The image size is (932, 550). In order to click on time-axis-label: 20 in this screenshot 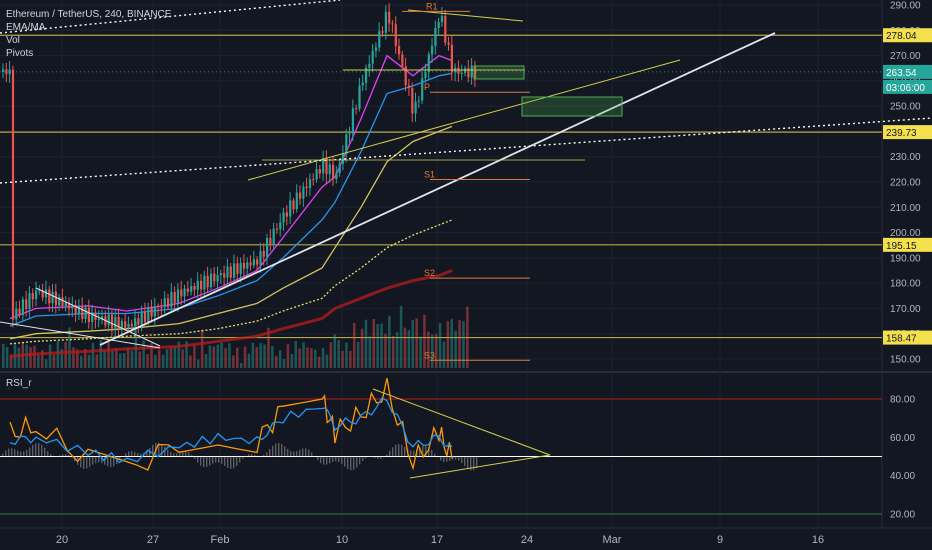, I will do `click(62, 540)`.